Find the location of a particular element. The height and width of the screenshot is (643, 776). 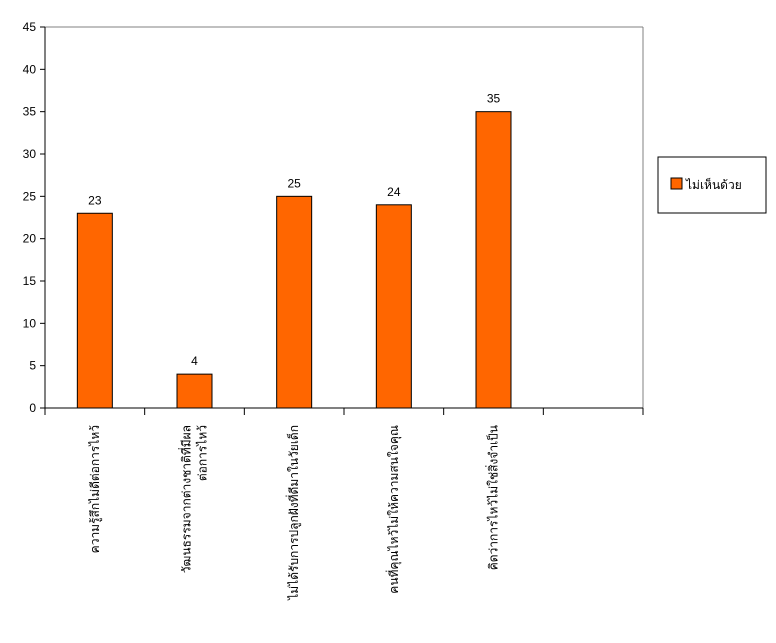

y-tick-label: 35 is located at coordinates (30, 112).